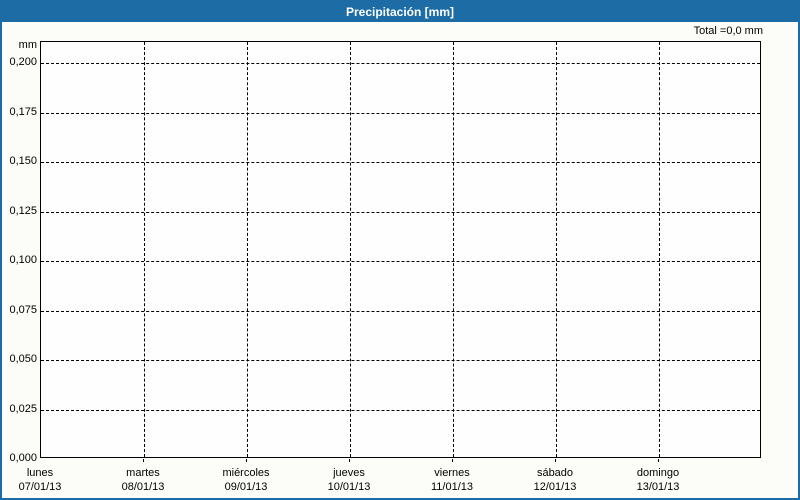 This screenshot has width=800, height=500. What do you see at coordinates (452, 487) in the screenshot?
I see `day-date: 11/01/13` at bounding box center [452, 487].